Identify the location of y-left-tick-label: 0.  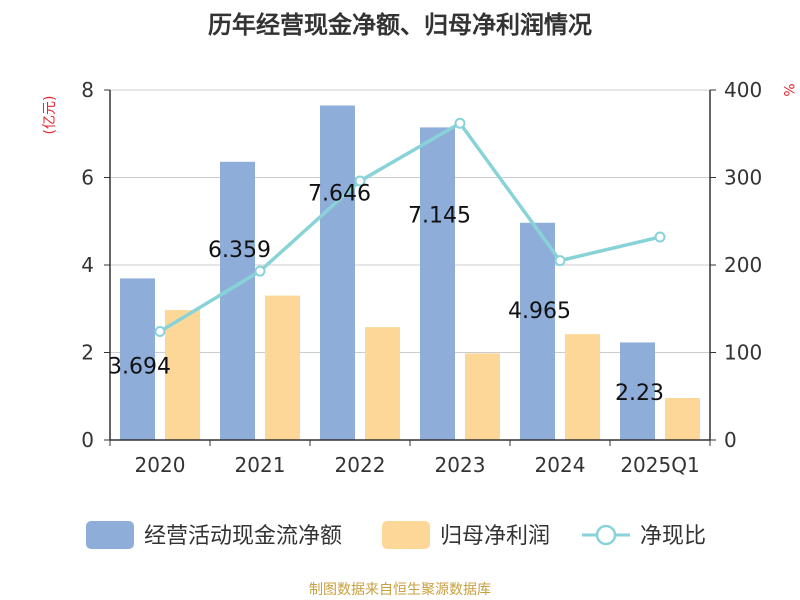
(87, 440).